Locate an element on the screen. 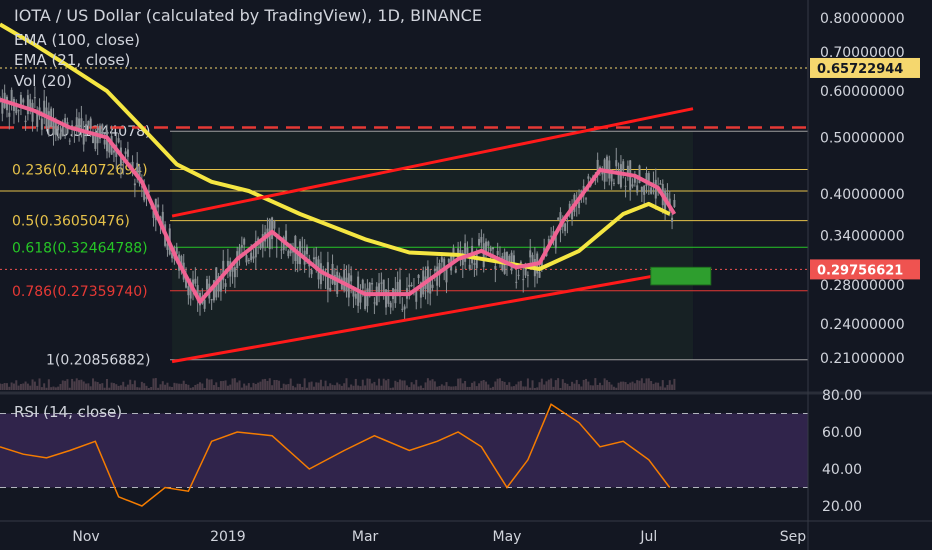  rsi-legend: RSI (14, close) is located at coordinates (68, 412).